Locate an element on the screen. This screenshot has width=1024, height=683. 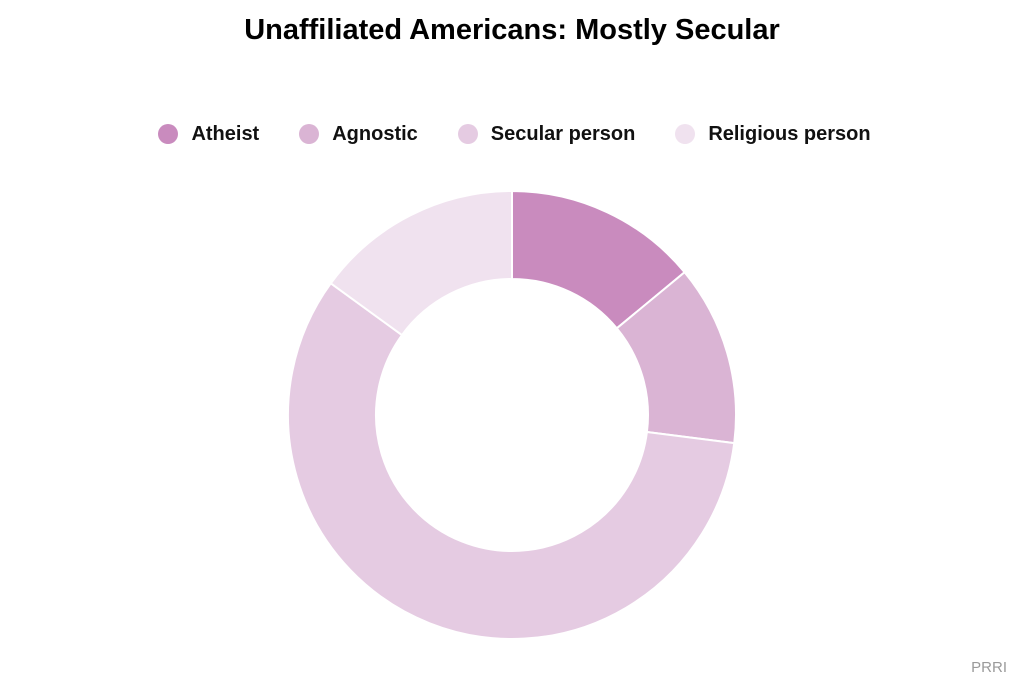
legend-item-agnostic: Agnostic is located at coordinates (358, 134).